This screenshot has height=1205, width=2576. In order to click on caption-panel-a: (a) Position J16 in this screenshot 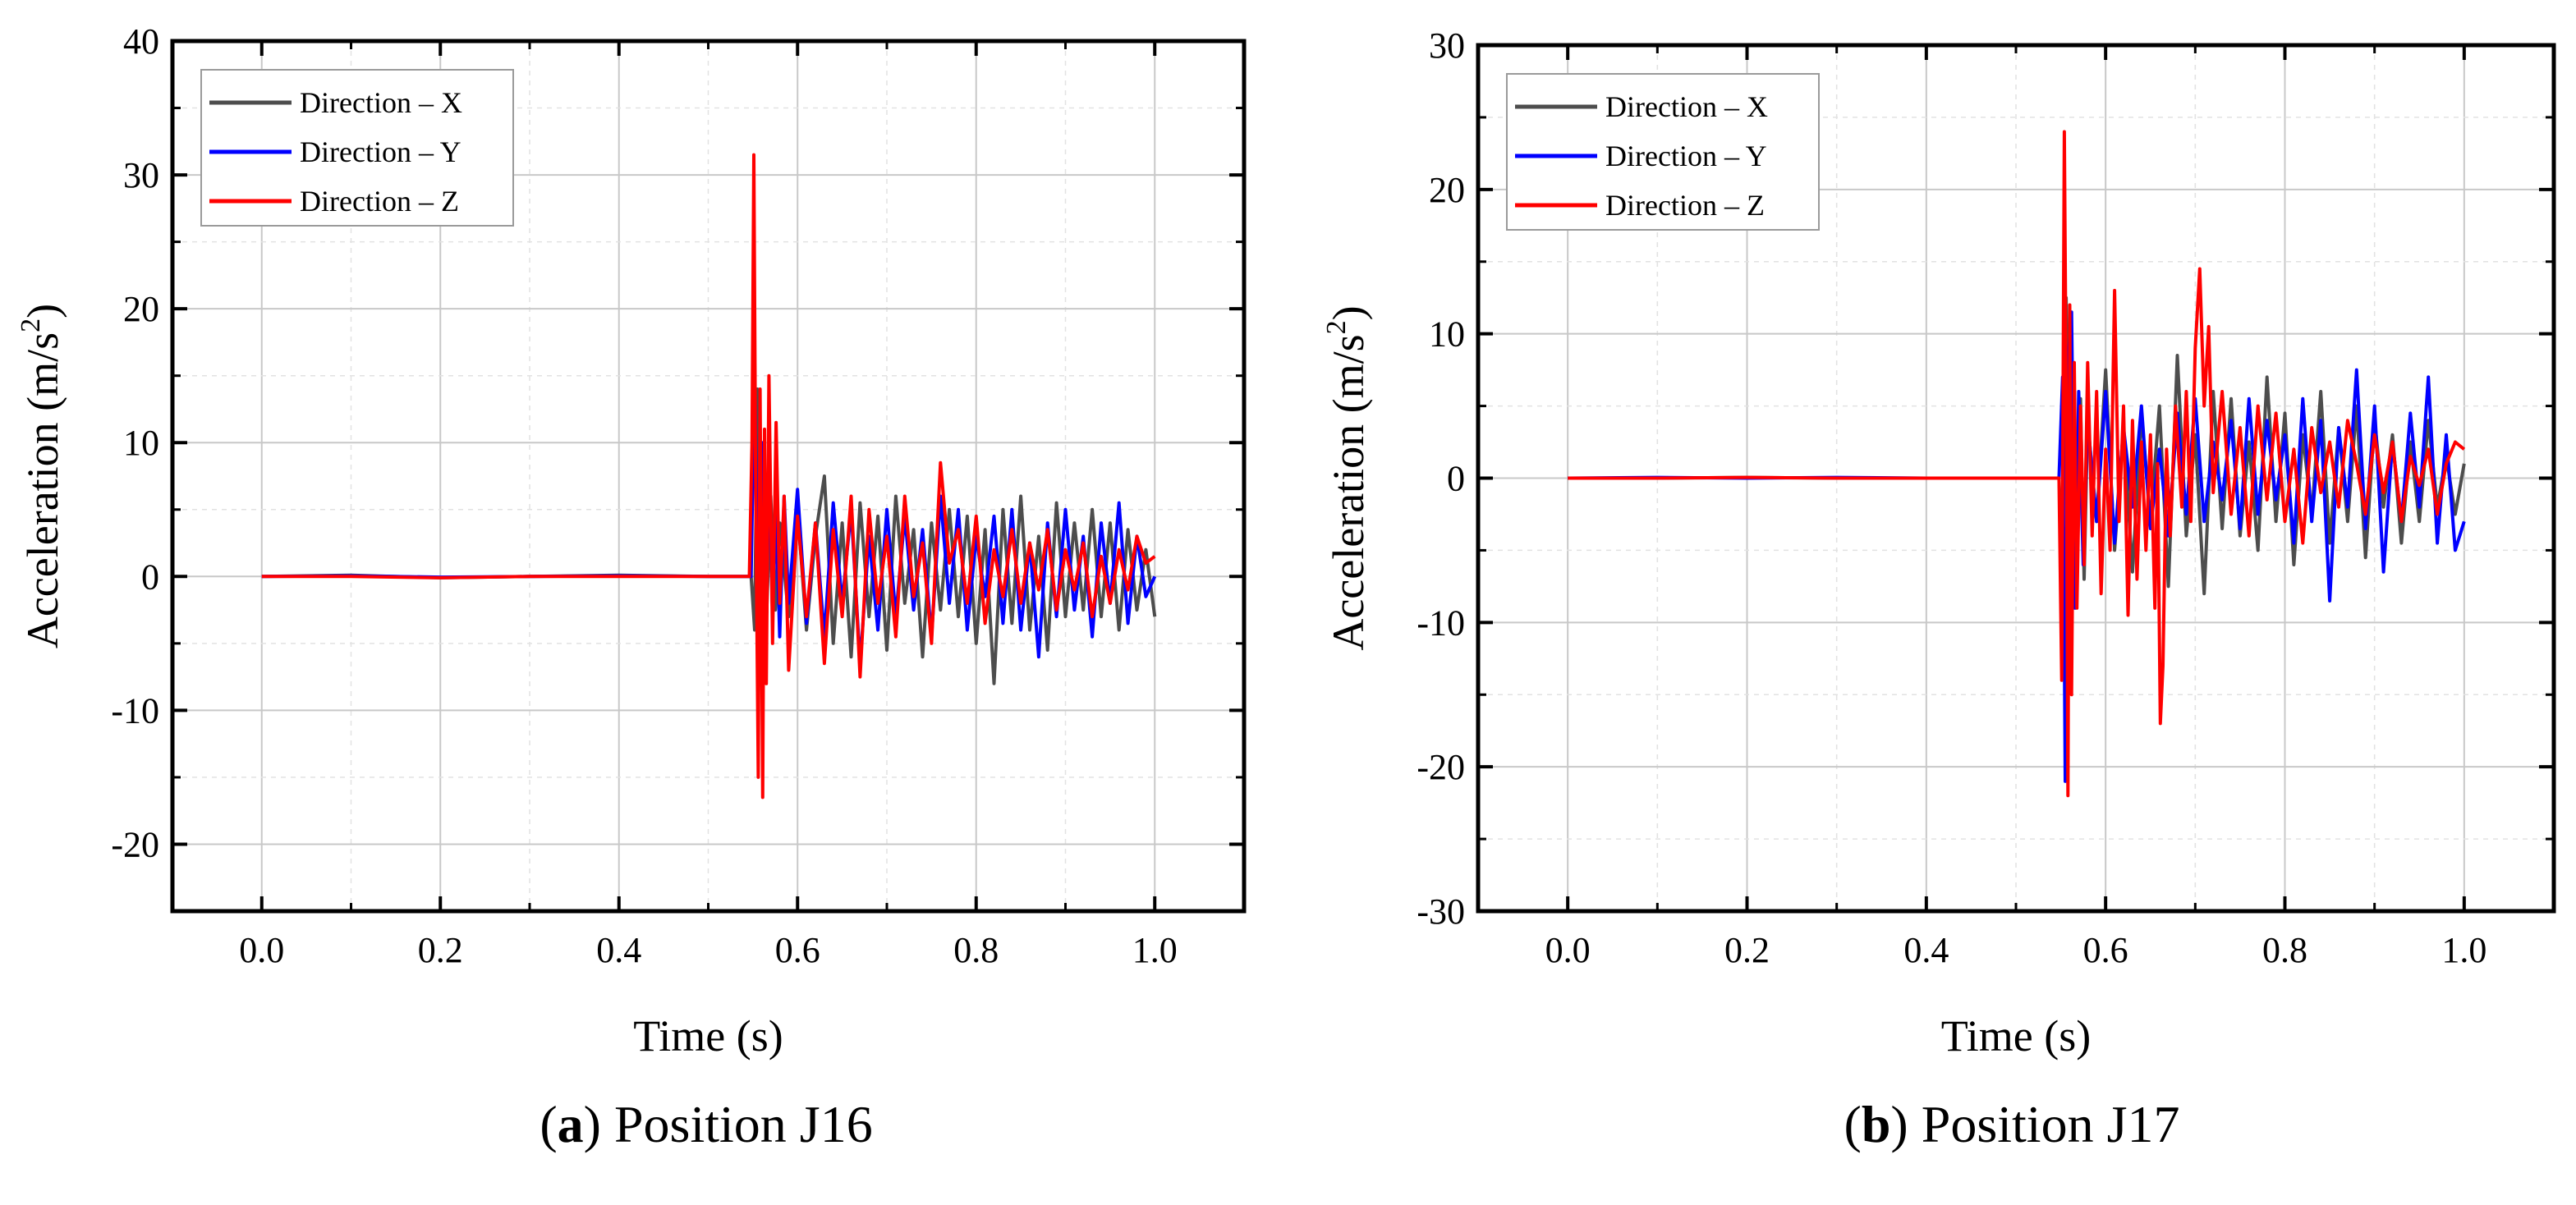, I will do `click(706, 1124)`.